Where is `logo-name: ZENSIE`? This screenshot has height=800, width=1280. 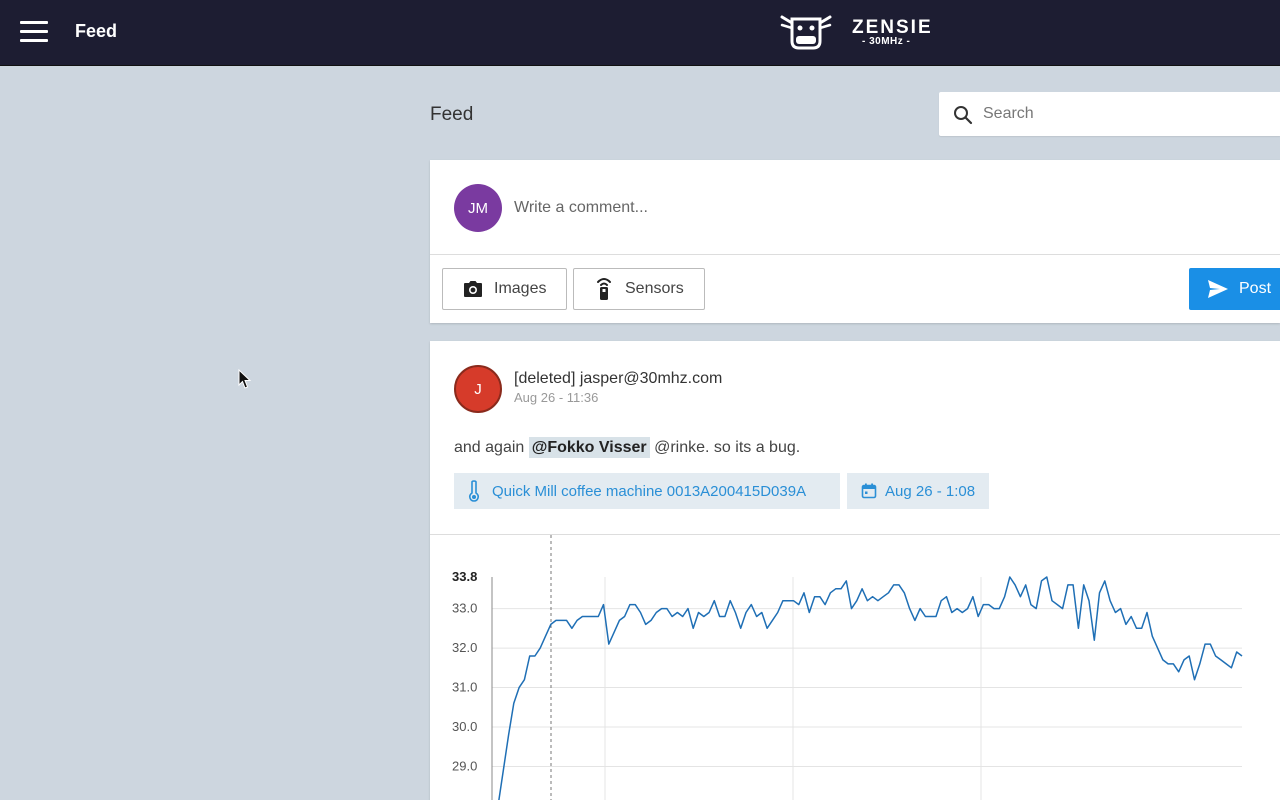 logo-name: ZENSIE is located at coordinates (892, 27).